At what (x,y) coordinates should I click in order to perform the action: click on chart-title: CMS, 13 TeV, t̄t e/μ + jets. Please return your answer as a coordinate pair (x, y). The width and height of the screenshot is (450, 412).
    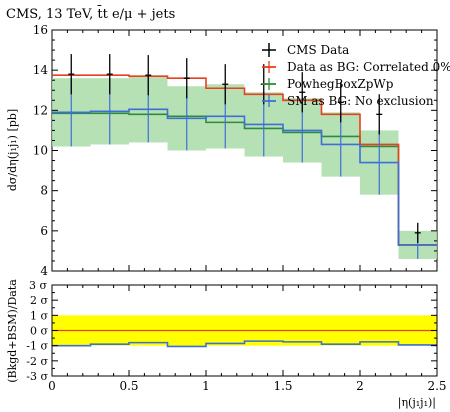
    Looking at the image, I should click on (90, 13).